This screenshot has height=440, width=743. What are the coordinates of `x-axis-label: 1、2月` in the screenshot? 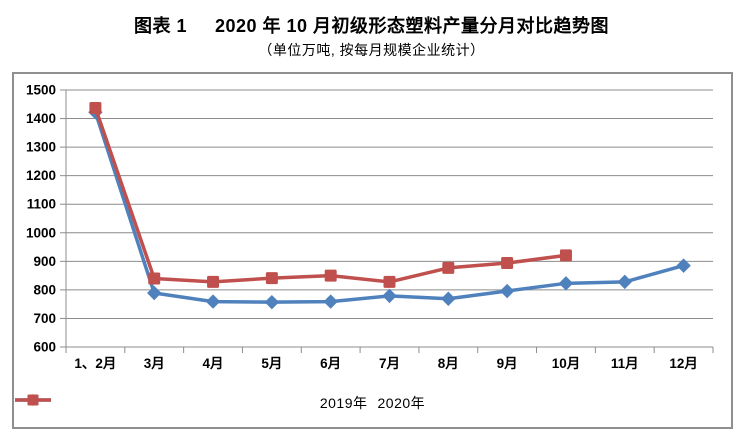 It's located at (95, 363).